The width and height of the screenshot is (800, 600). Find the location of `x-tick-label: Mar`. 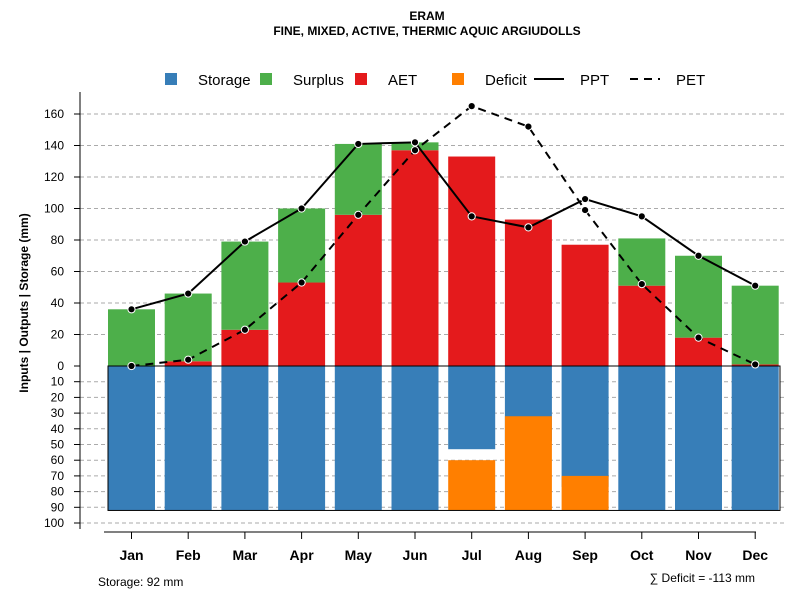

x-tick-label: Mar is located at coordinates (244, 555).